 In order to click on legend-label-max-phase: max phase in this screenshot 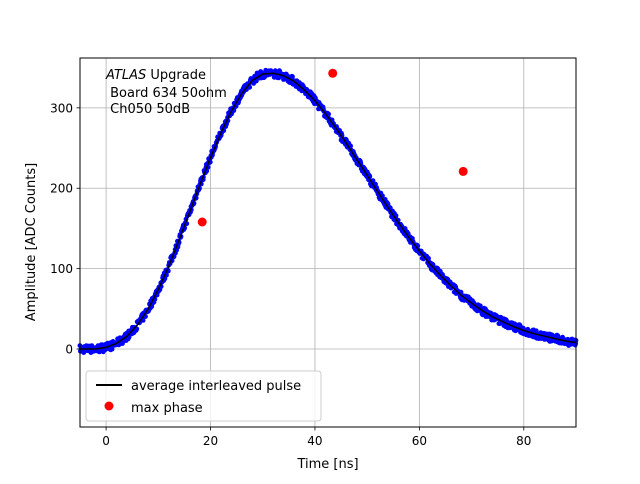, I will do `click(167, 408)`.